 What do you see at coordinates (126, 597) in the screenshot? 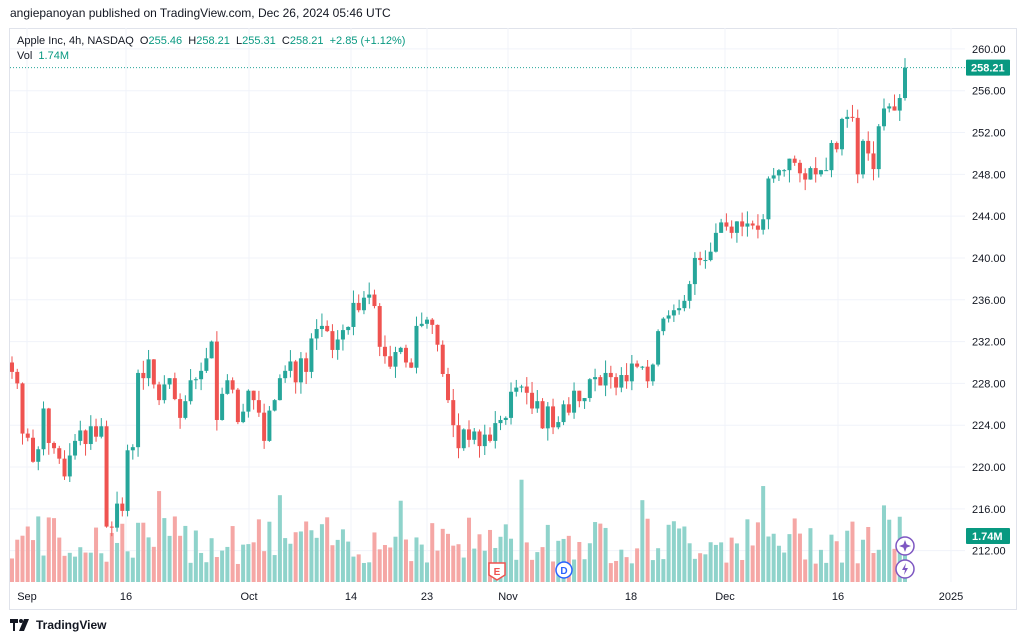
I see `x-axis-tick-label: 16` at bounding box center [126, 597].